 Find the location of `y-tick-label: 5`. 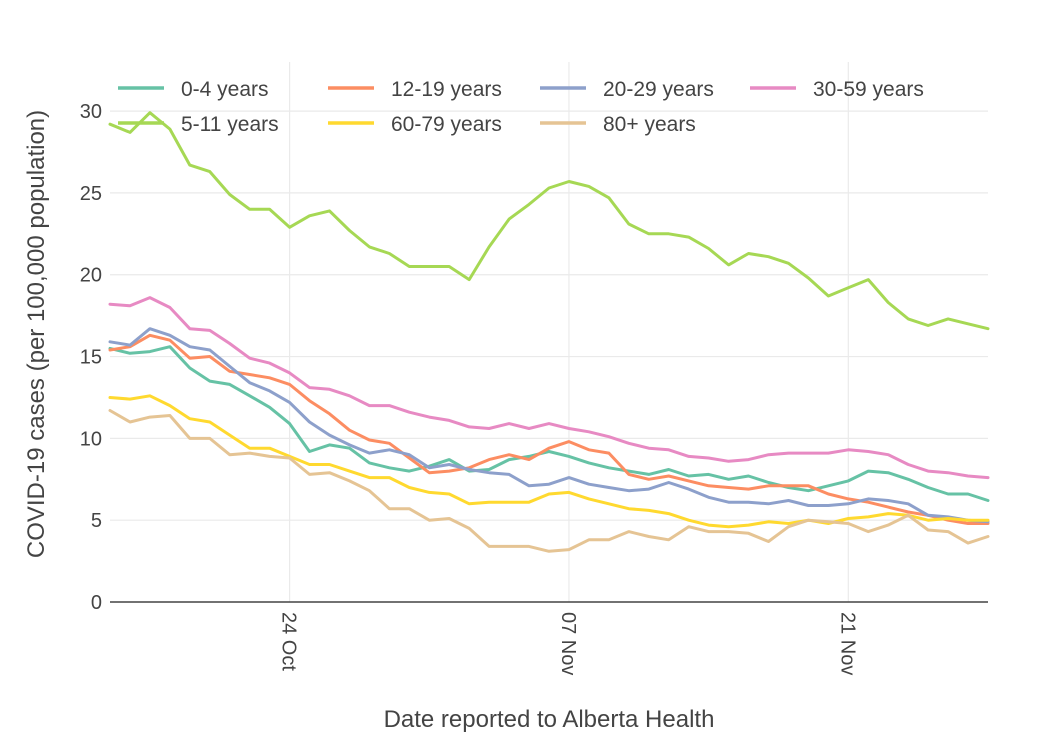

y-tick-label: 5 is located at coordinates (96, 521).